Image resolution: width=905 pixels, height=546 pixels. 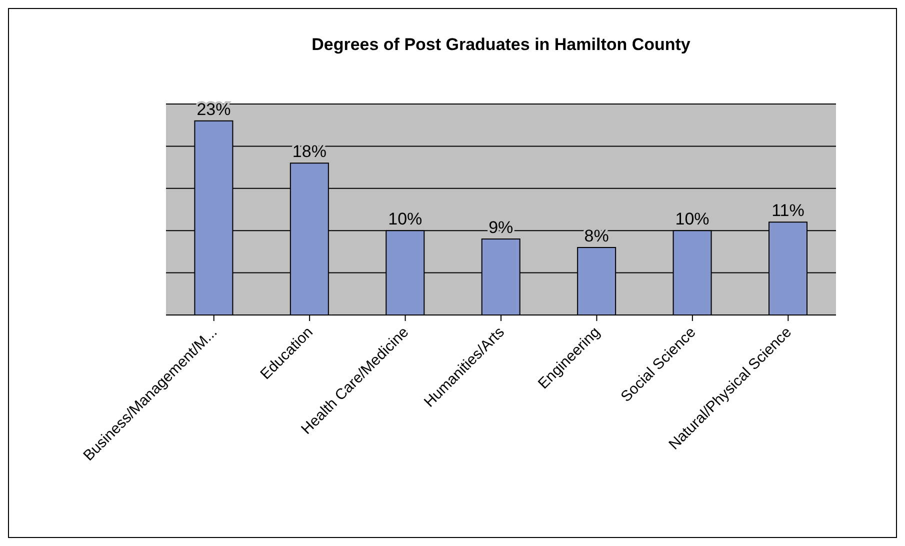 What do you see at coordinates (501, 45) in the screenshot?
I see `chart-title: Degrees of Post Graduates in Hamilton County` at bounding box center [501, 45].